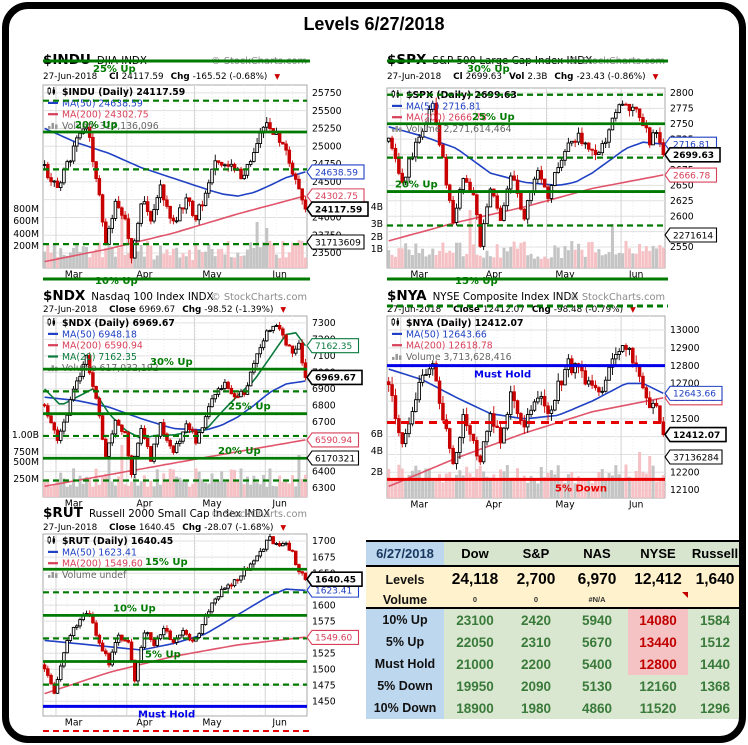  What do you see at coordinates (554, 708) in the screenshot?
I see `table-row: 10% Down 18900 1980 4860 11520 1296` at bounding box center [554, 708].